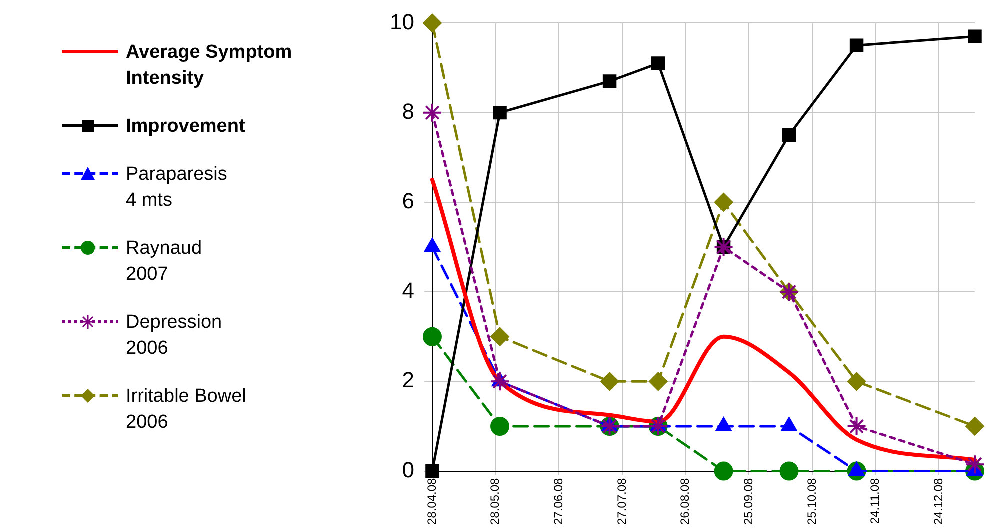 This screenshot has width=986, height=528. What do you see at coordinates (431, 502) in the screenshot?
I see `x-tick-label: 28.04.08` at bounding box center [431, 502].